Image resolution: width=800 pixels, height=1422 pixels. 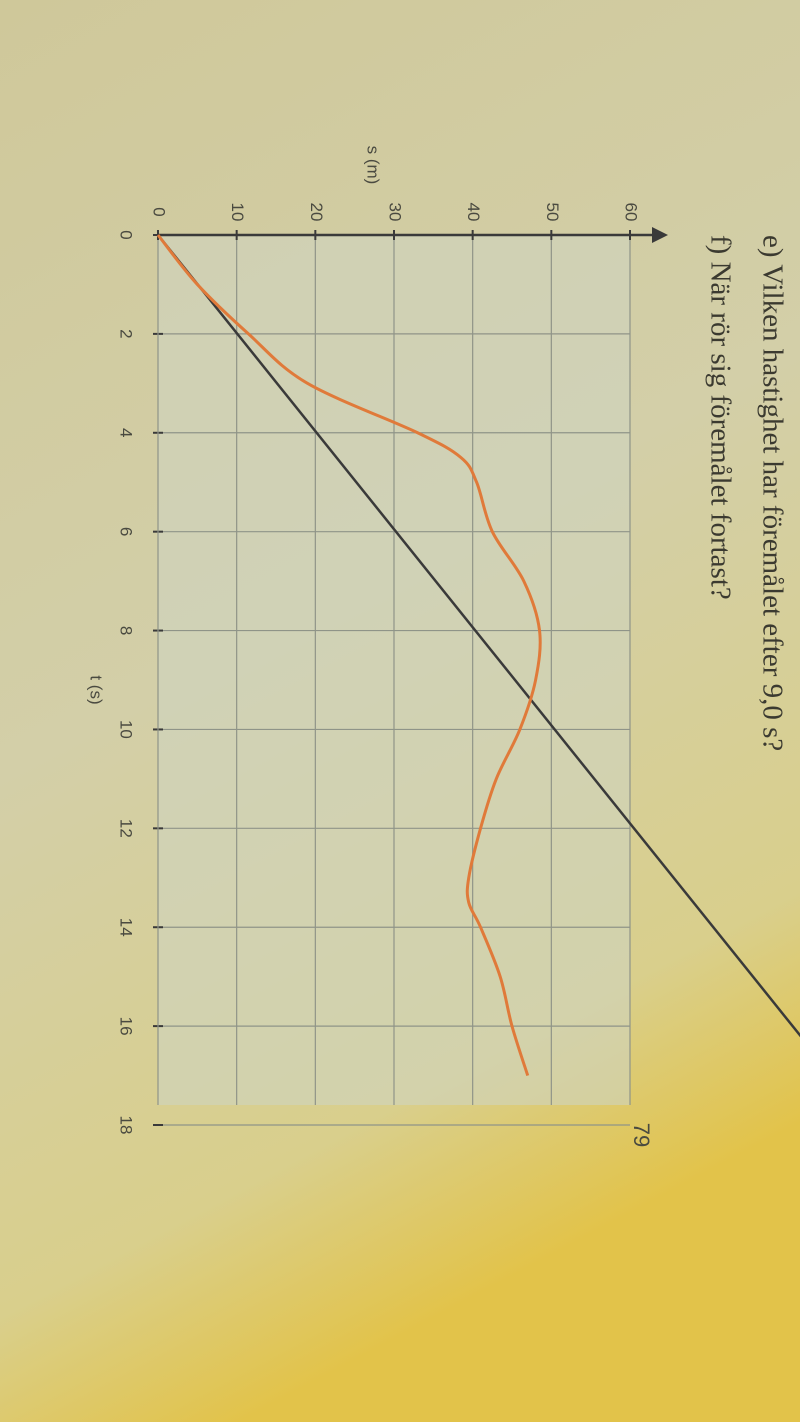 I want to click on y-tick-label: 30, so click(x=395, y=212).